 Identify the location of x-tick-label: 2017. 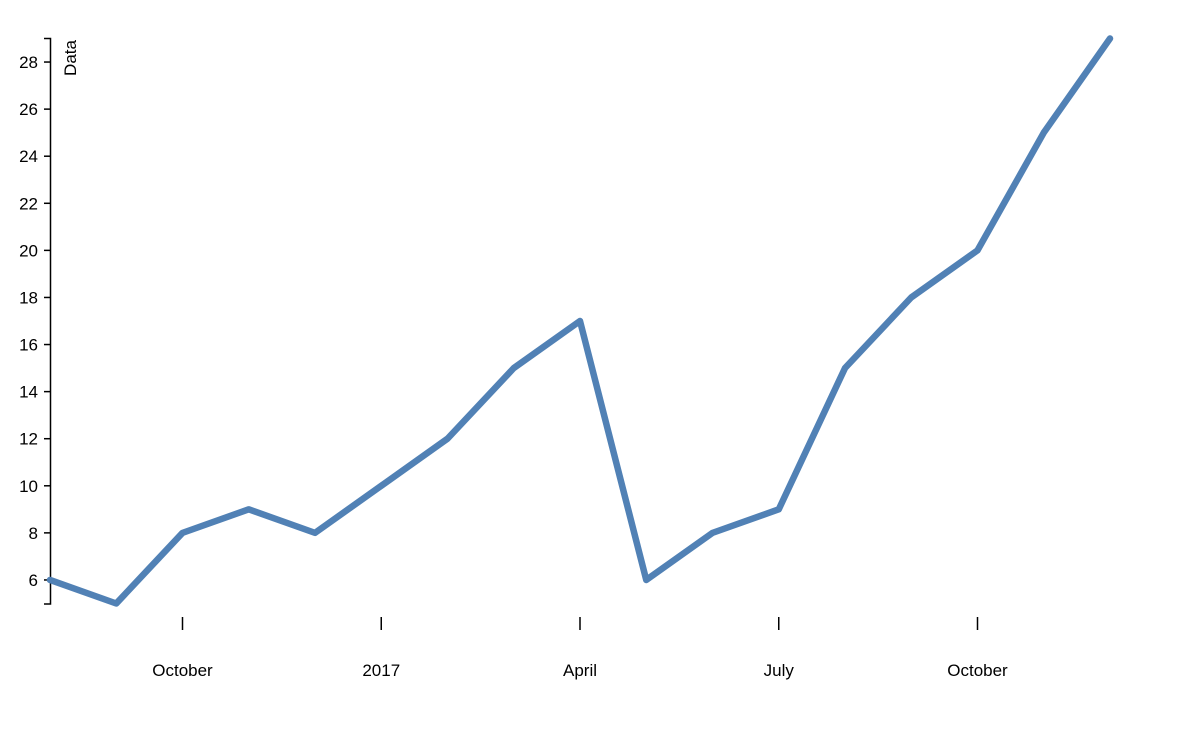
(381, 670).